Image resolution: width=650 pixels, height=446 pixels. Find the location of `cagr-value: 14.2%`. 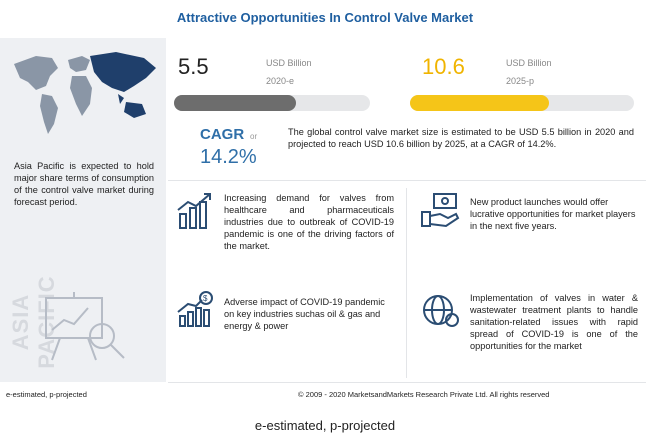

cagr-value: 14.2% is located at coordinates (228, 157).